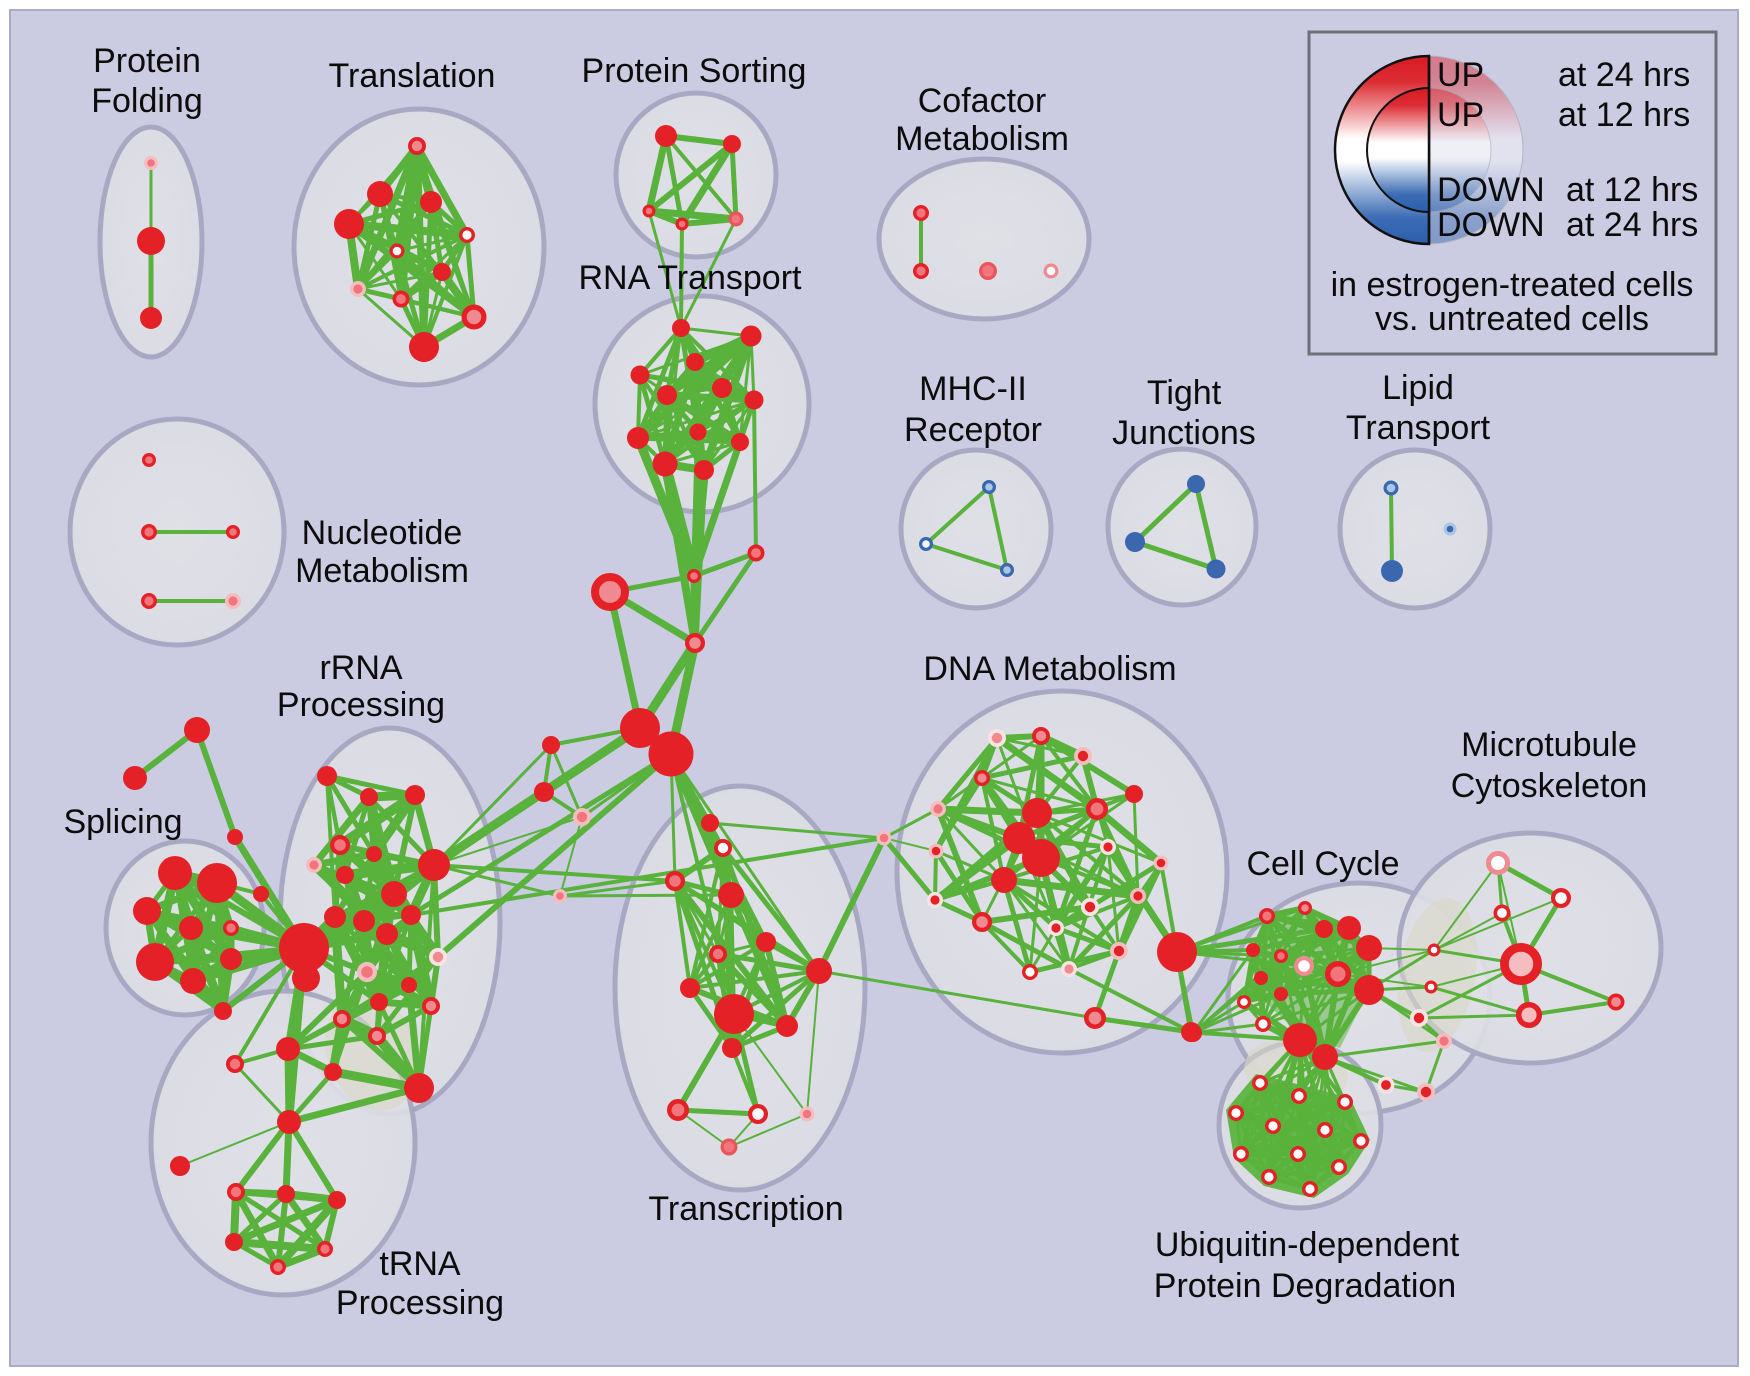 The height and width of the screenshot is (1376, 1750). What do you see at coordinates (147, 101) in the screenshot?
I see `svg-text: Folding` at bounding box center [147, 101].